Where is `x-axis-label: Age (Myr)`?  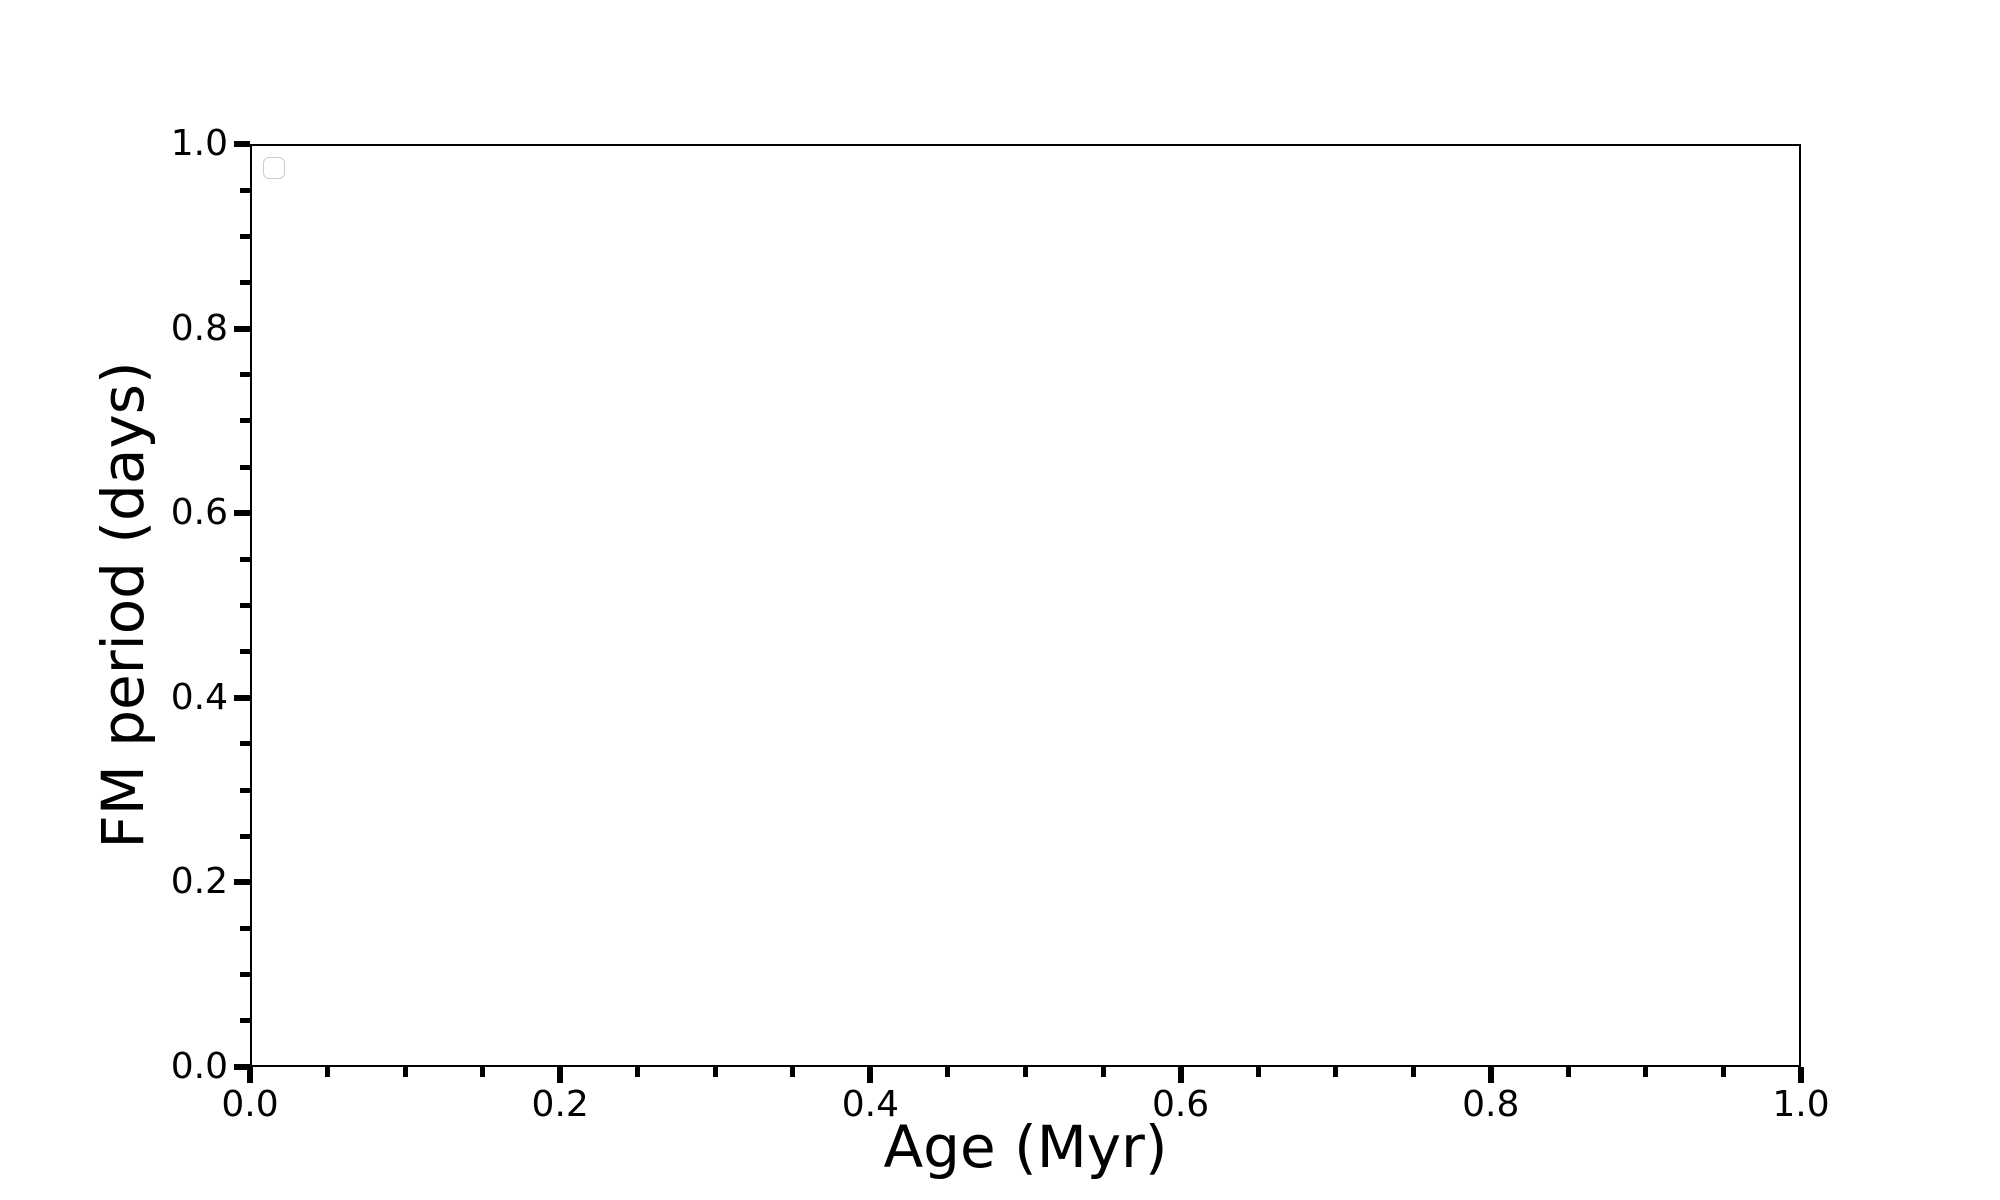 x-axis-label: Age (Myr) is located at coordinates (1025, 1147).